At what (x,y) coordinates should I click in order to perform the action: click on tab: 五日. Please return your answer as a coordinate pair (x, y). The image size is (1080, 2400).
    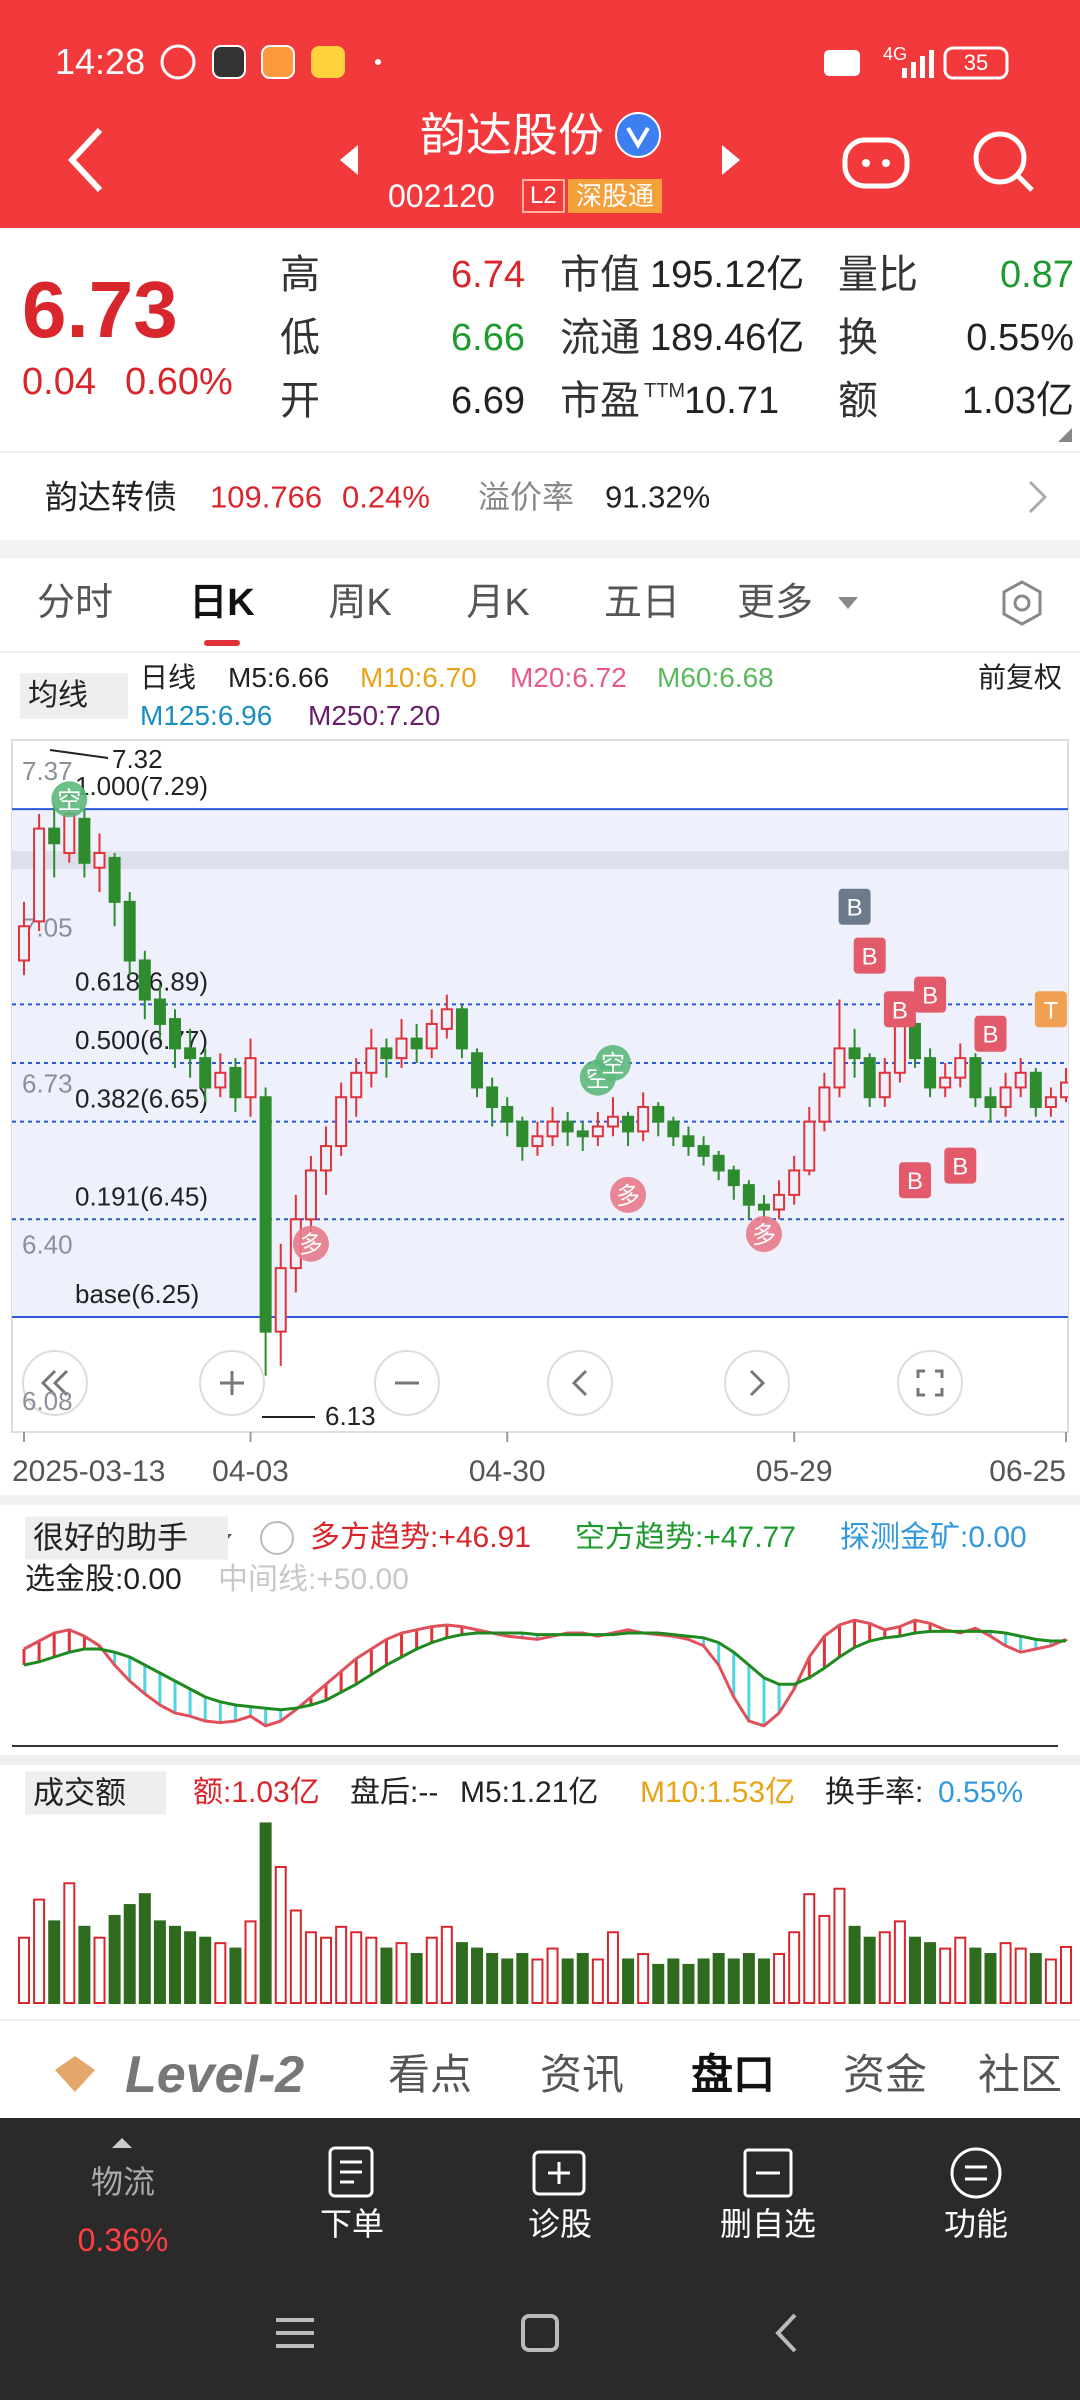
    Looking at the image, I should click on (642, 603).